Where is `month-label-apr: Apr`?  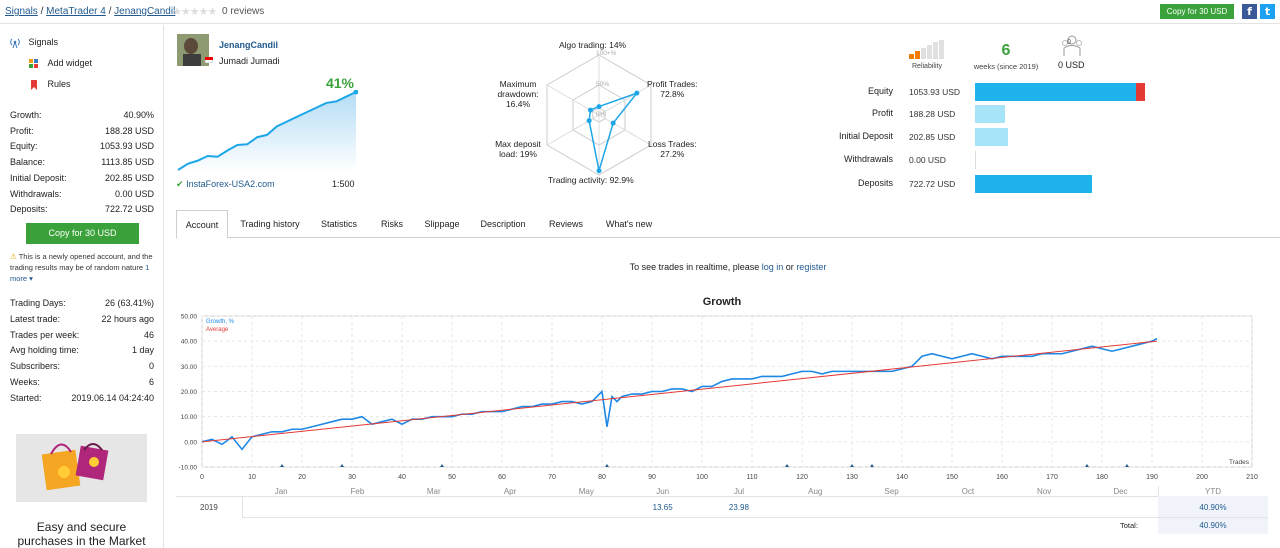 month-label-apr: Apr is located at coordinates (510, 491).